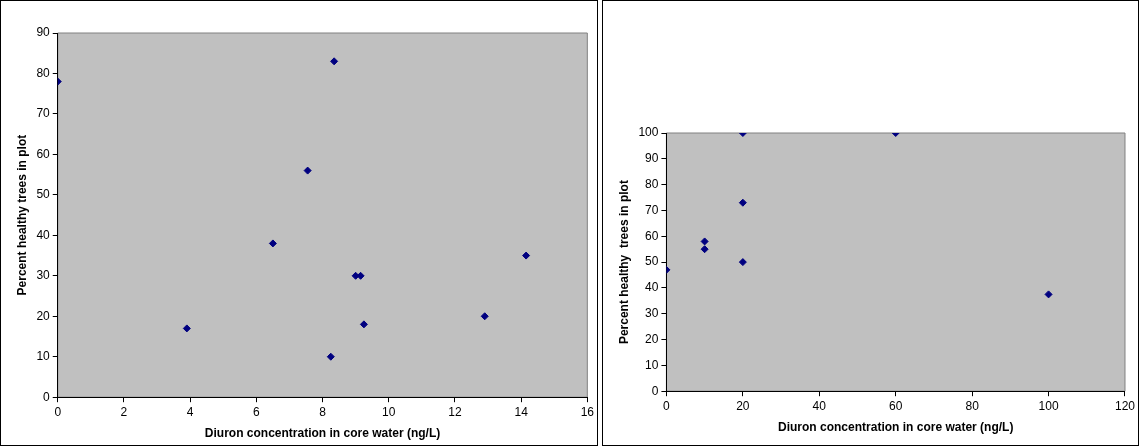  Describe the element at coordinates (587, 411) in the screenshot. I see `x-tick-label: 16` at that location.